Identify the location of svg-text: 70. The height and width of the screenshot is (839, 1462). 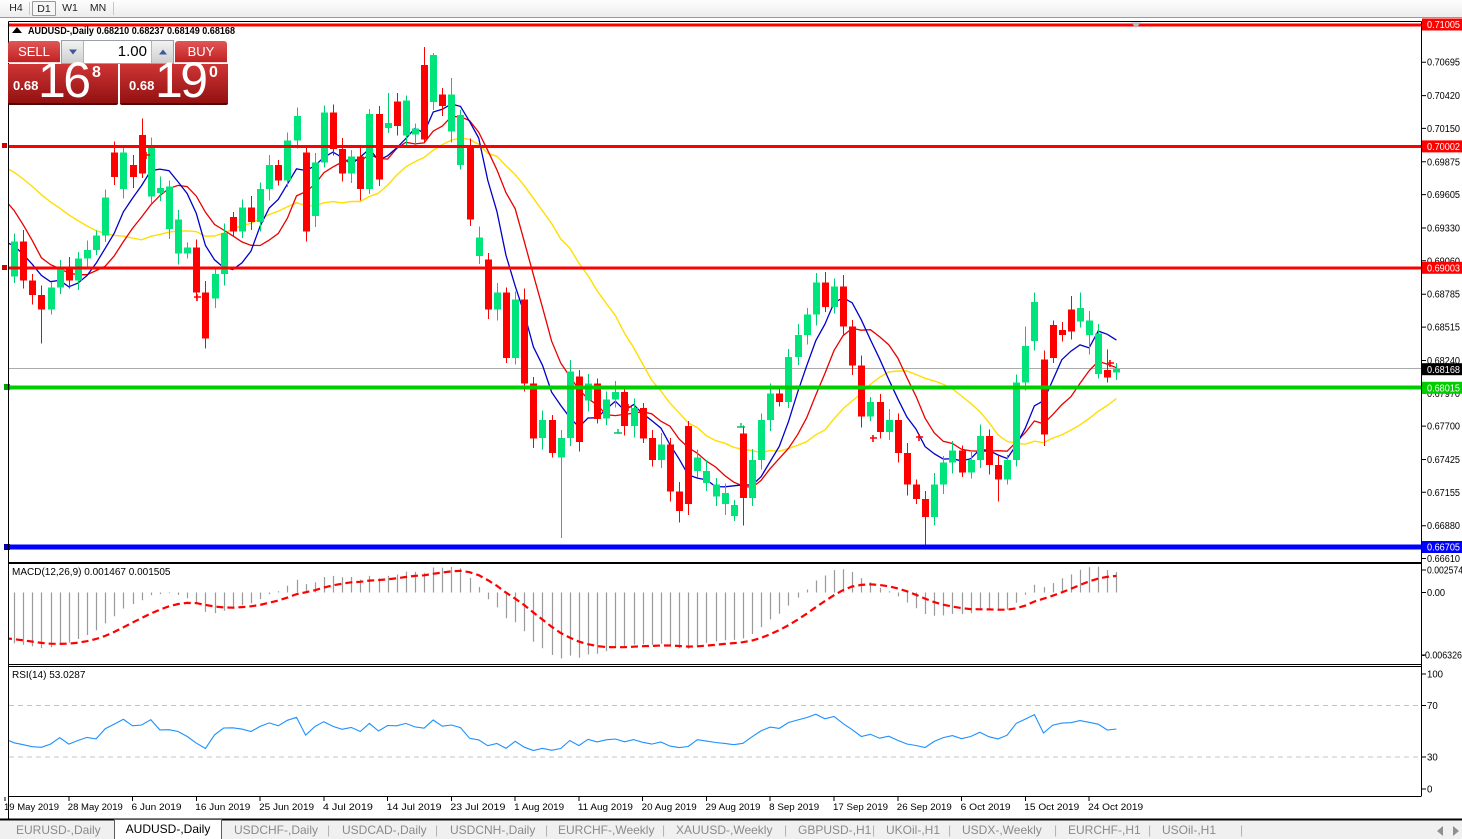
(1432, 706).